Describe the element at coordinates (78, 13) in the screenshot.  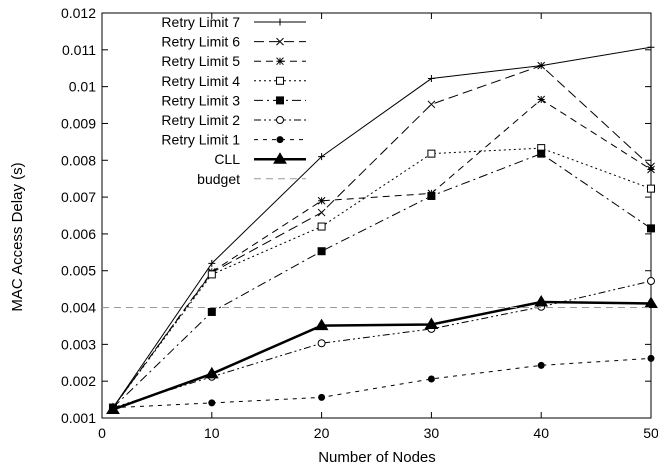
I see `y-tick-label: 0.012` at that location.